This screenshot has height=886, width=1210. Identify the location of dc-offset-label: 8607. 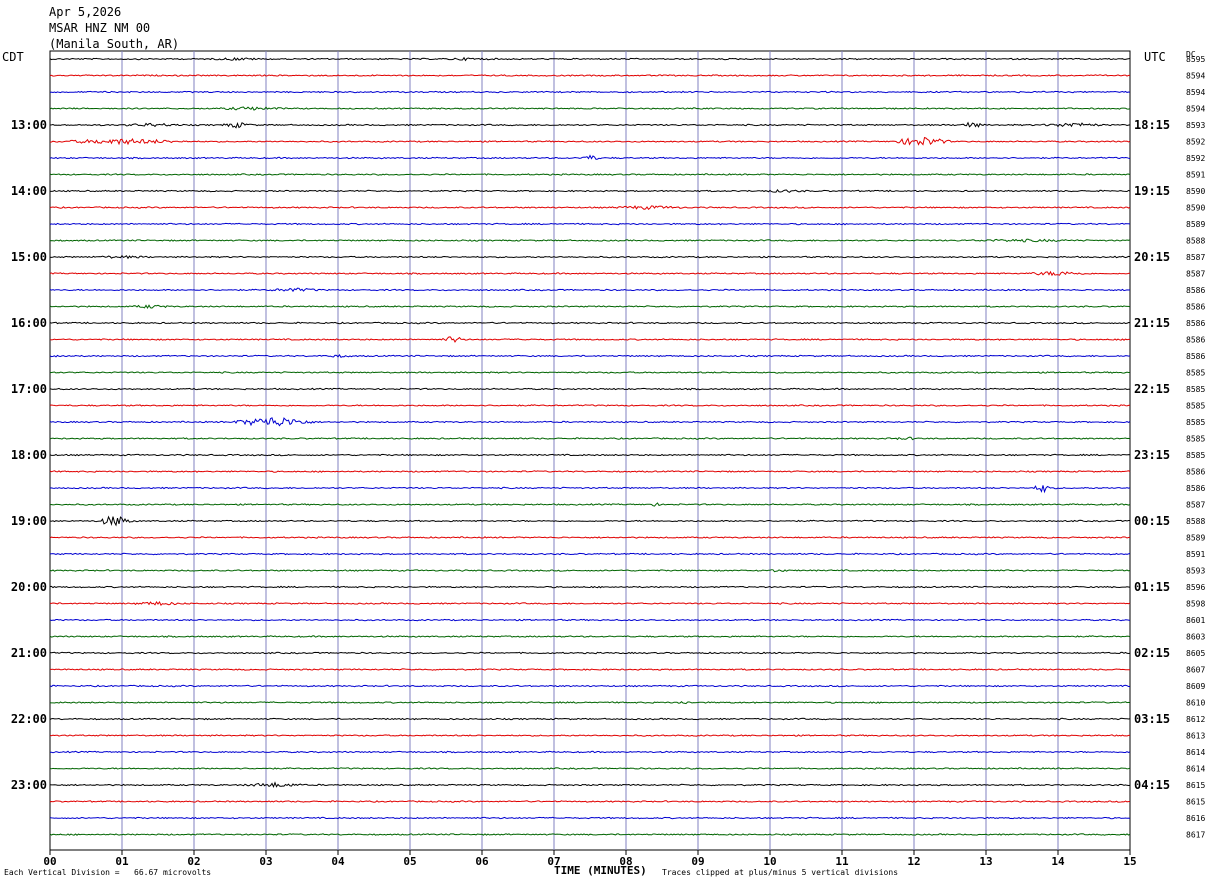
(1195, 670).